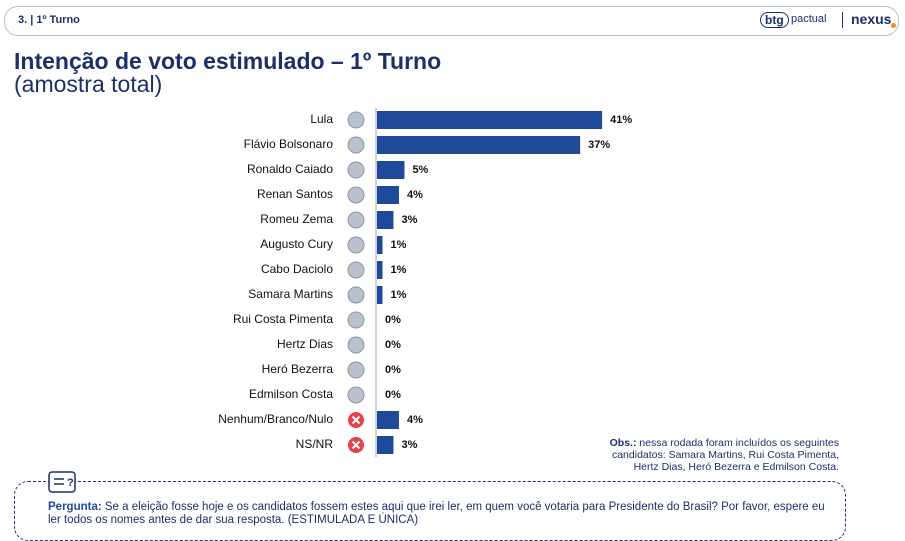 The height and width of the screenshot is (541, 905). Describe the element at coordinates (275, 419) in the screenshot. I see `category-label: Nenhum/Branco/Nulo` at that location.